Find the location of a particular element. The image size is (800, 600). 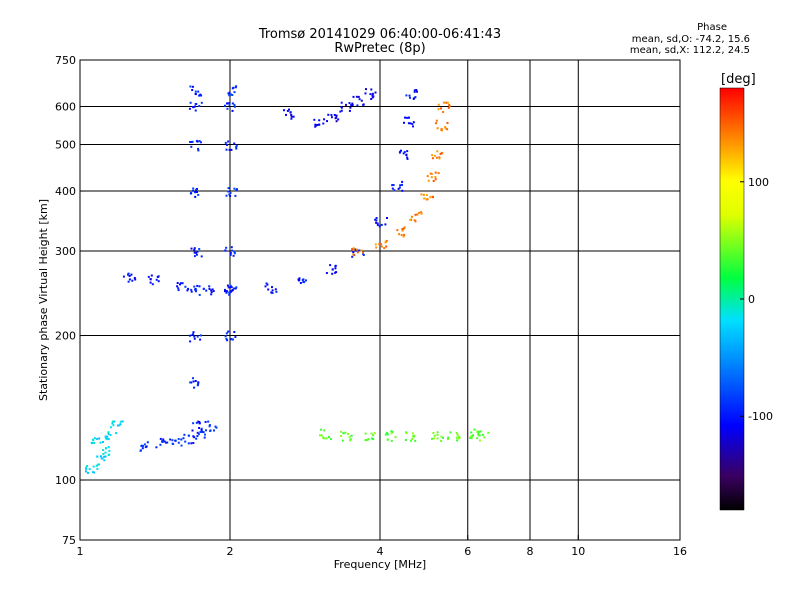

x-axis-label: Frequency [MHz] is located at coordinates (380, 564).